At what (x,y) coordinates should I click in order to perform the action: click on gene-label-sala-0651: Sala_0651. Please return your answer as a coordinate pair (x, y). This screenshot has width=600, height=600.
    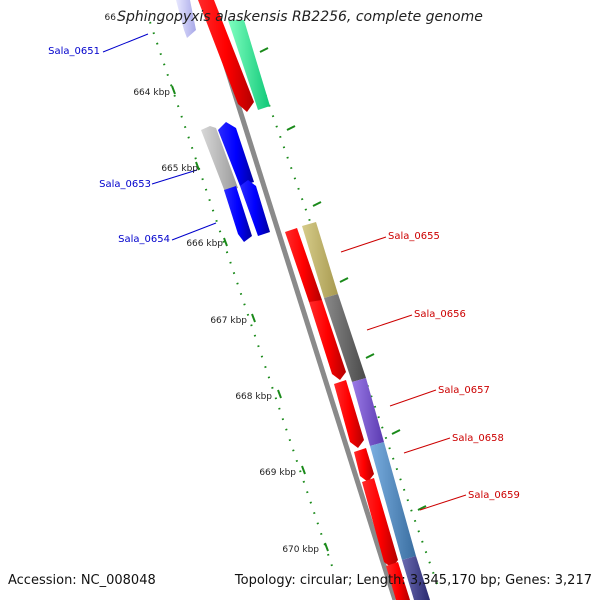
    Looking at the image, I should click on (74, 51).